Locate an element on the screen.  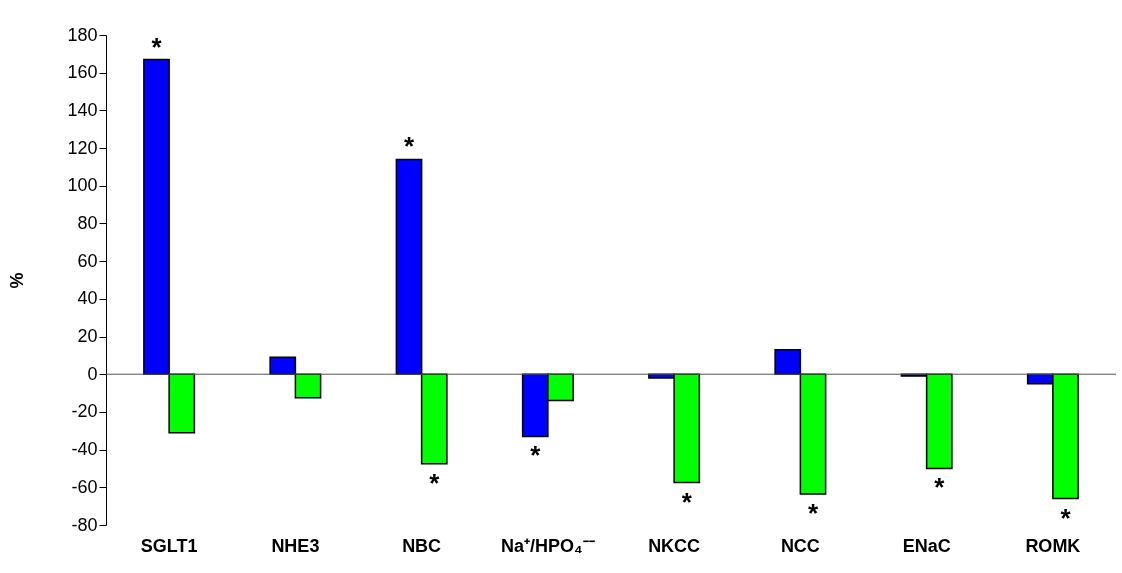
x-tick-label: NCC is located at coordinates (800, 545).